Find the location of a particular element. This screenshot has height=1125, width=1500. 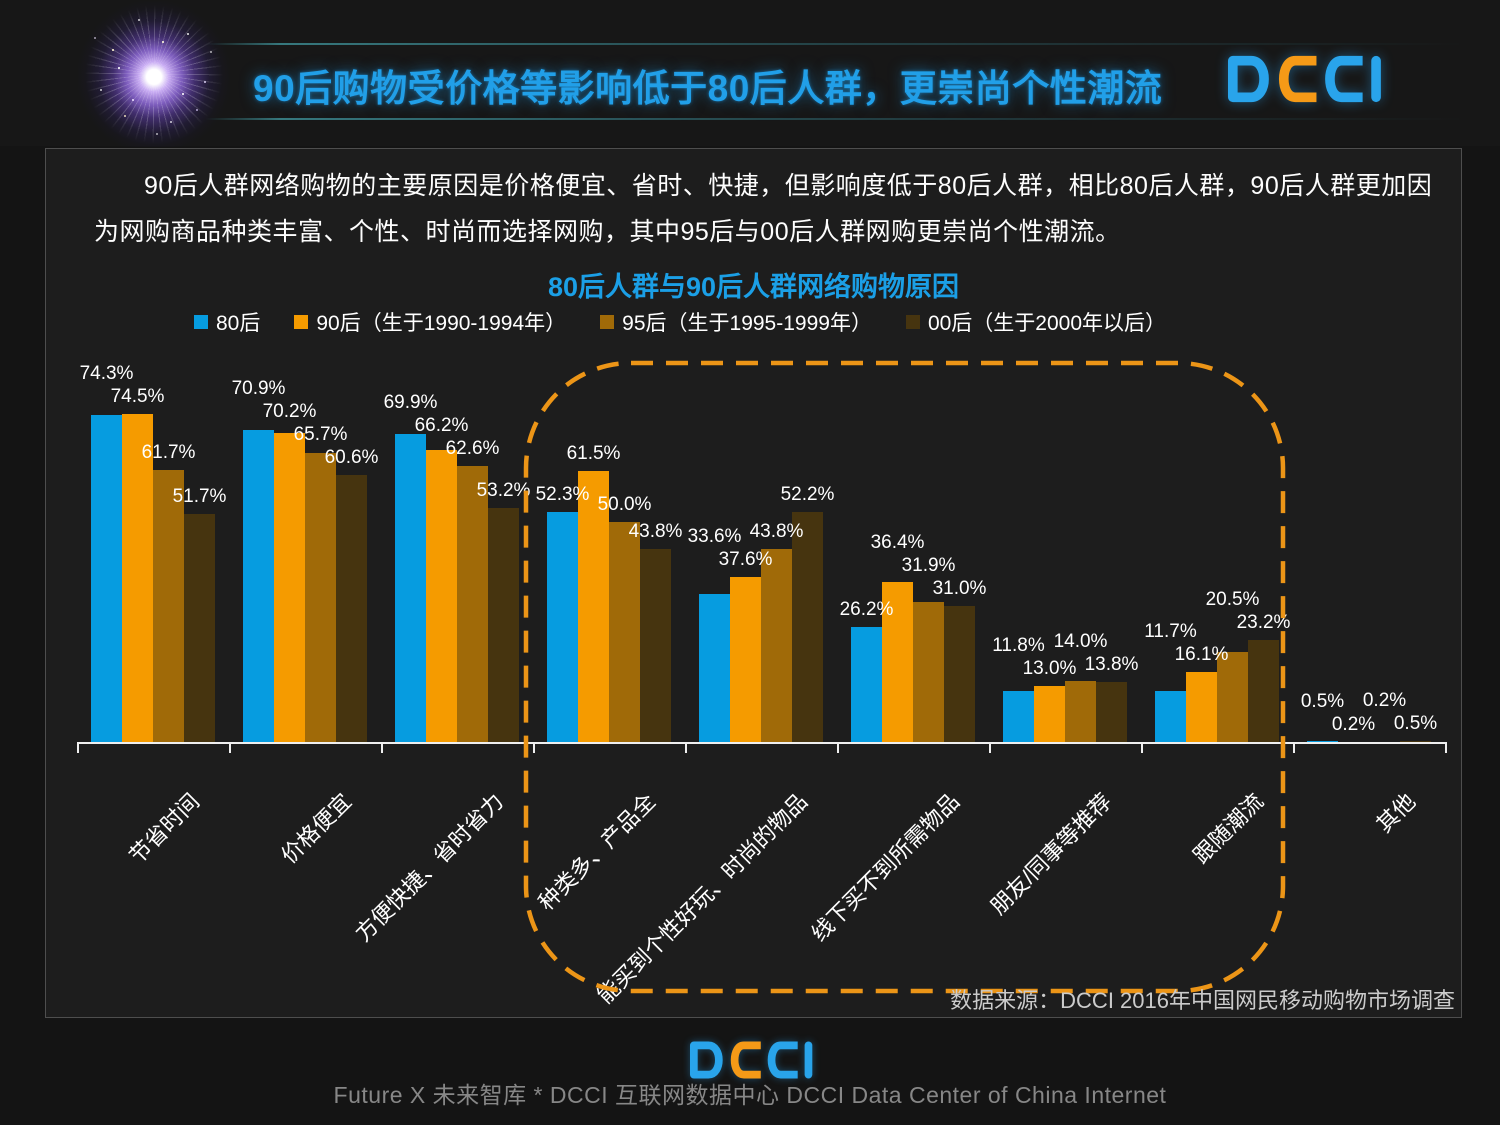

legend-item-3: 00后（生于2000年以后） is located at coordinates (1036, 322).